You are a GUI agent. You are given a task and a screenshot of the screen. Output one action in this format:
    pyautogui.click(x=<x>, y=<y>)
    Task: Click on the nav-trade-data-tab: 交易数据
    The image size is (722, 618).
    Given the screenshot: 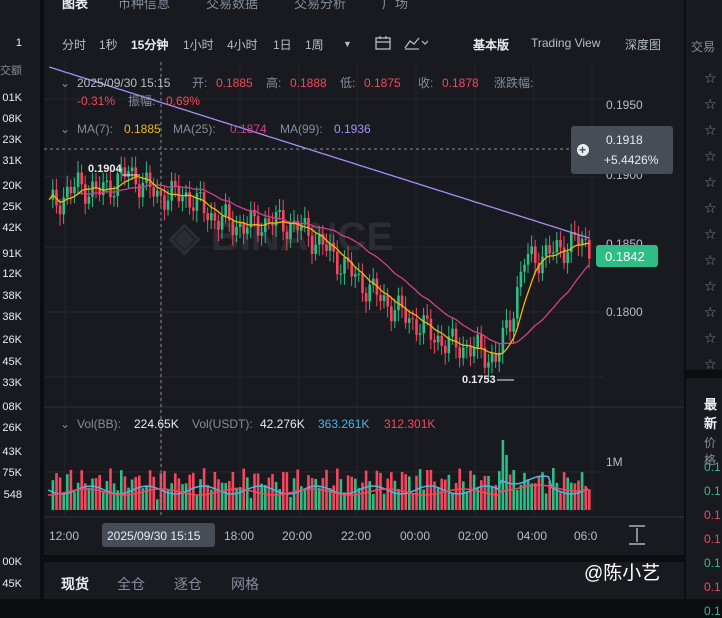 What is the action you would take?
    pyautogui.click(x=232, y=5)
    